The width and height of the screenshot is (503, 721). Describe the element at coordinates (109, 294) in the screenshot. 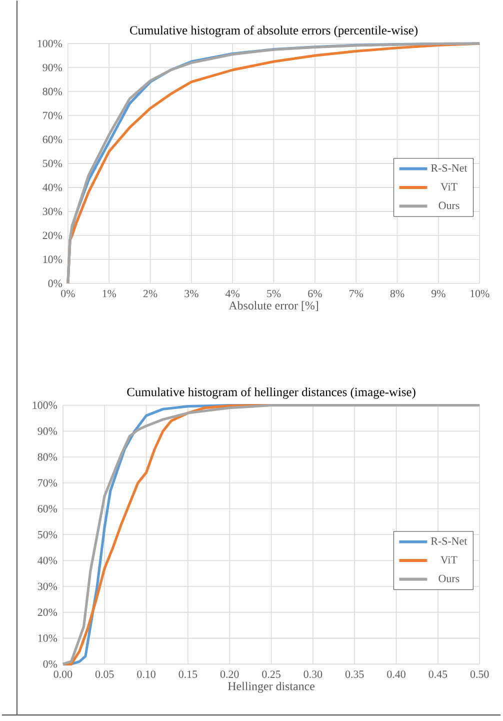

I see `x-tick-label: 1%` at that location.